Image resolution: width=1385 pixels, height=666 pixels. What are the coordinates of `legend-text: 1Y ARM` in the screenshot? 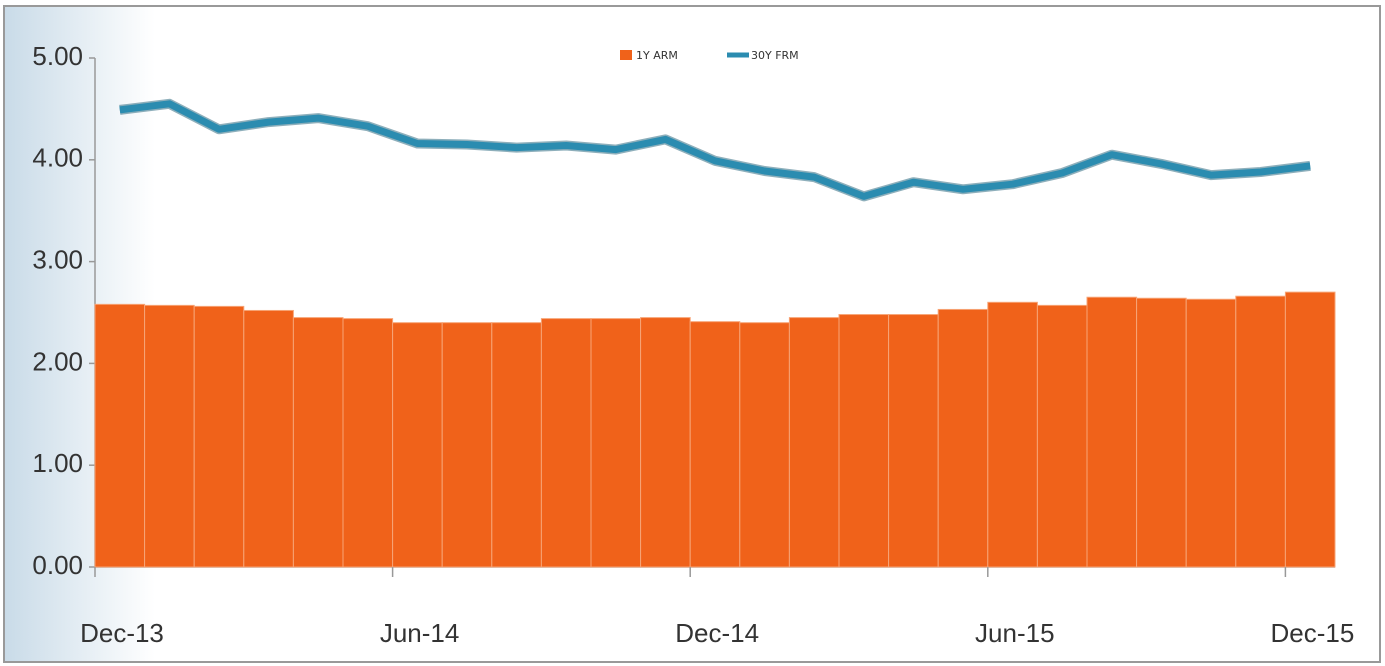 It's located at (657, 55).